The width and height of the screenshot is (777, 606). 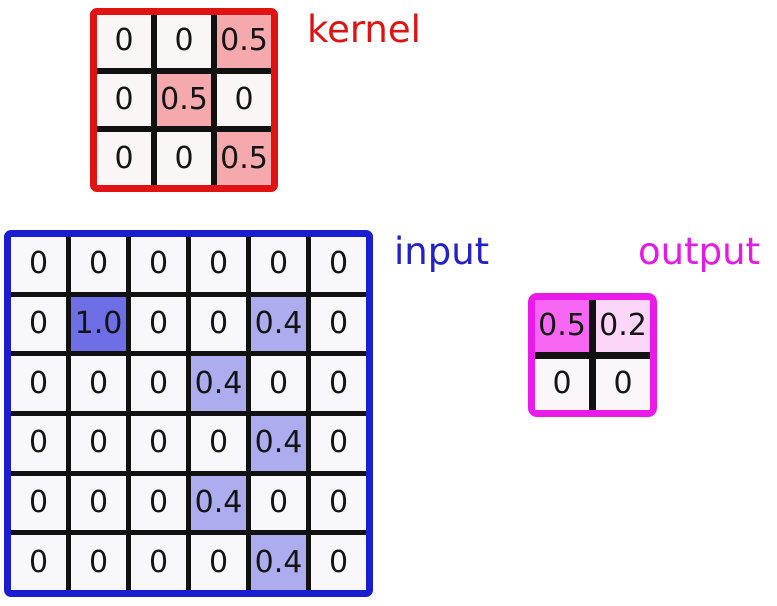 What do you see at coordinates (623, 384) in the screenshot?
I see `output-cell-r1c1: 0` at bounding box center [623, 384].